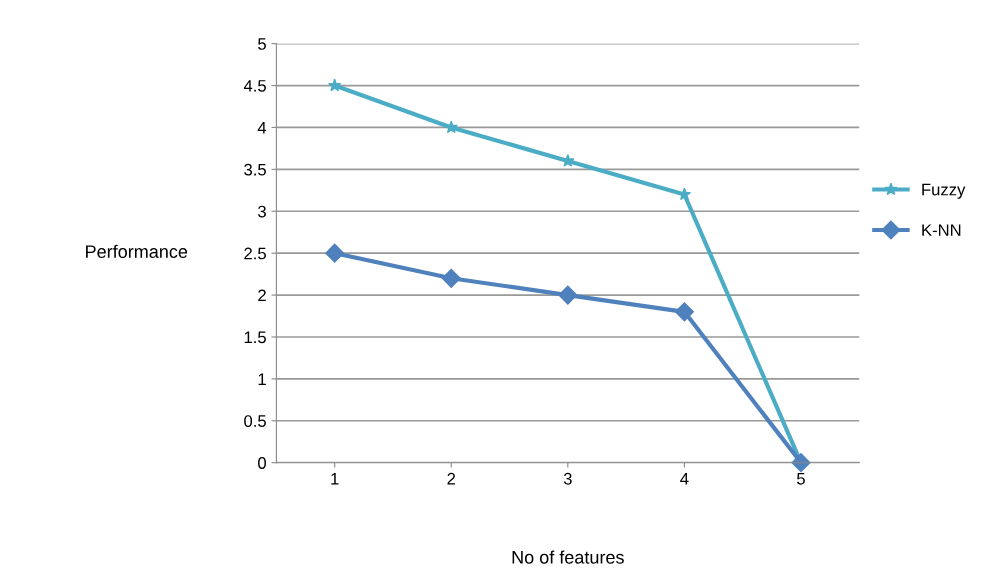 This screenshot has width=1005, height=582. I want to click on x-tick-label: 5, so click(801, 479).